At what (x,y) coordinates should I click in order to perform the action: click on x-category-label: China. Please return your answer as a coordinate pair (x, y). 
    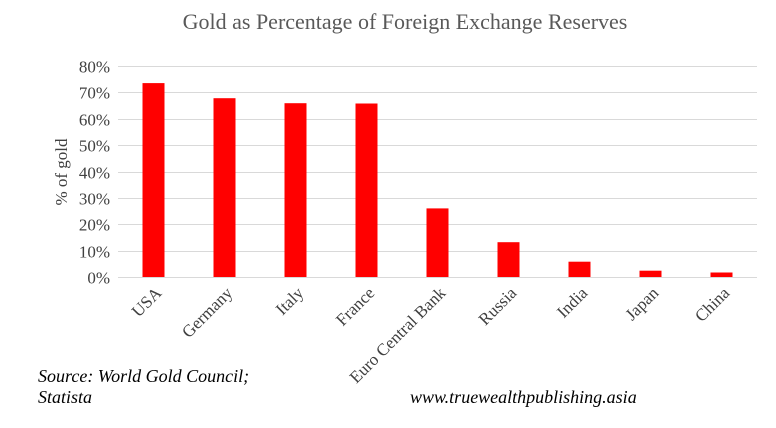
    Looking at the image, I should click on (712, 304).